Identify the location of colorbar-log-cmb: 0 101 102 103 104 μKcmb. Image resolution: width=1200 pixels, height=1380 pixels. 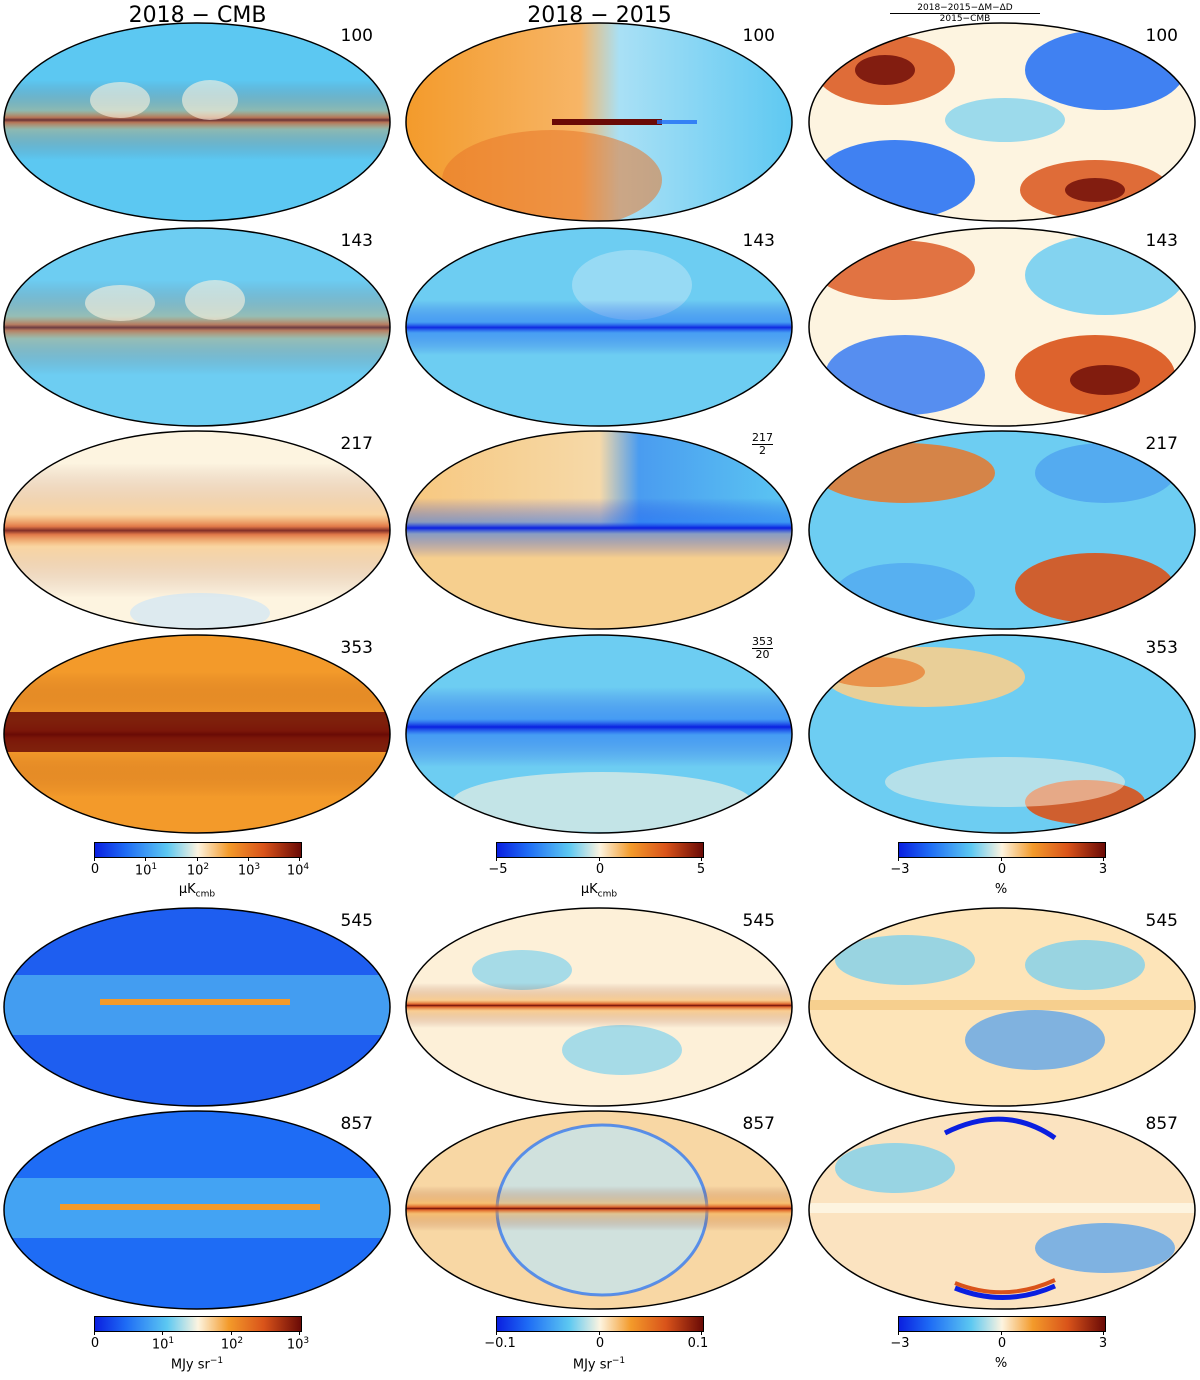
(199, 872).